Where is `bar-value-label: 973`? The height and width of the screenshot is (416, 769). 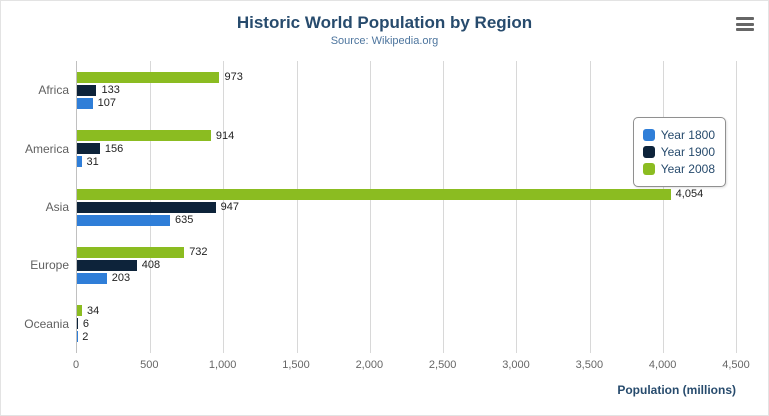 bar-value-label: 973 is located at coordinates (233, 77).